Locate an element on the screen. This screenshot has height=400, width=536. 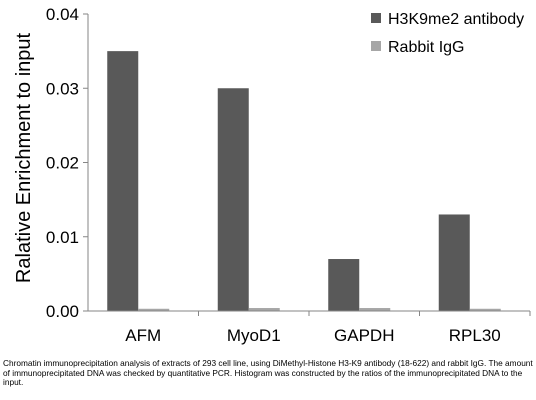
y-tick-label: 0.03 is located at coordinates (62, 88).